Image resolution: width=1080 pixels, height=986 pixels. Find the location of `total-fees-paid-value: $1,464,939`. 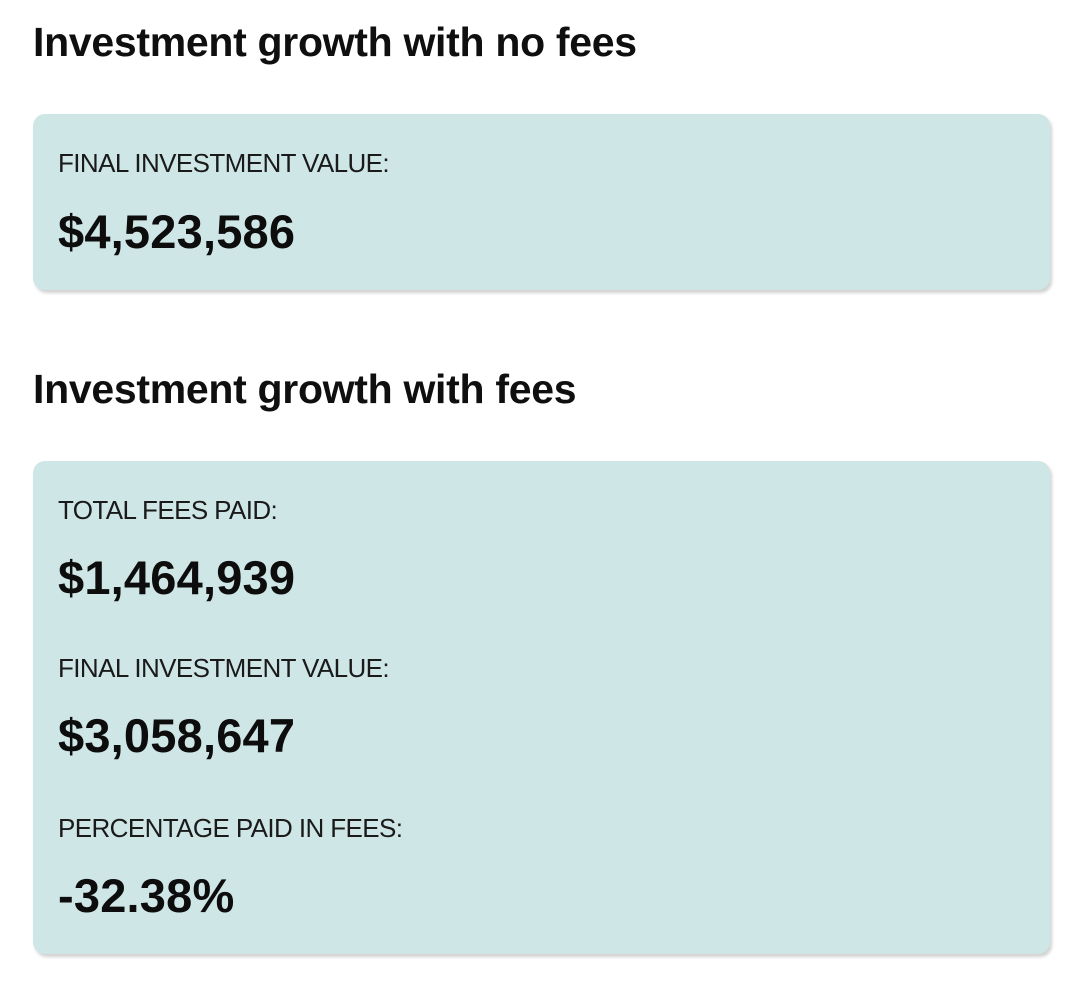

total-fees-paid-value: $1,464,939 is located at coordinates (177, 577).